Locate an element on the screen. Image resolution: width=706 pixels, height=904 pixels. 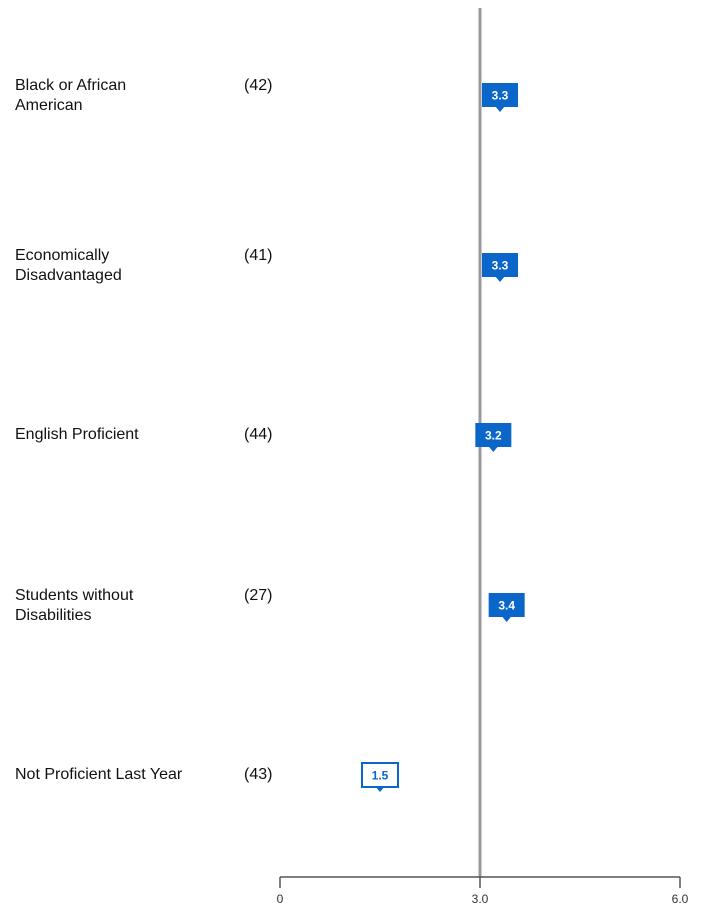
data-label: 3.2 is located at coordinates (493, 436).